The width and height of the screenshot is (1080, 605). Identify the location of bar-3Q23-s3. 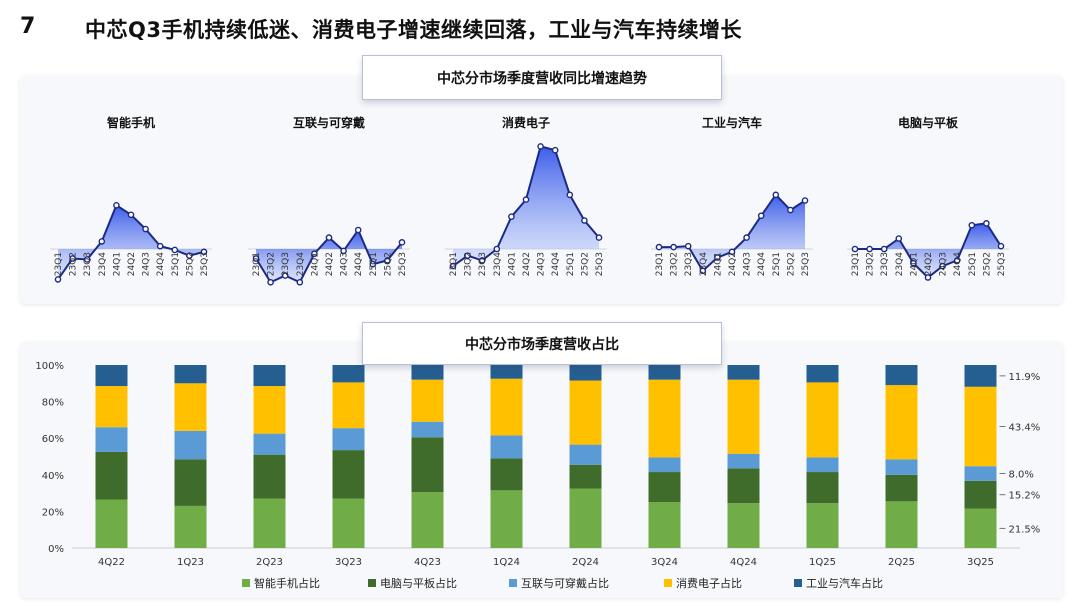
(348, 439).